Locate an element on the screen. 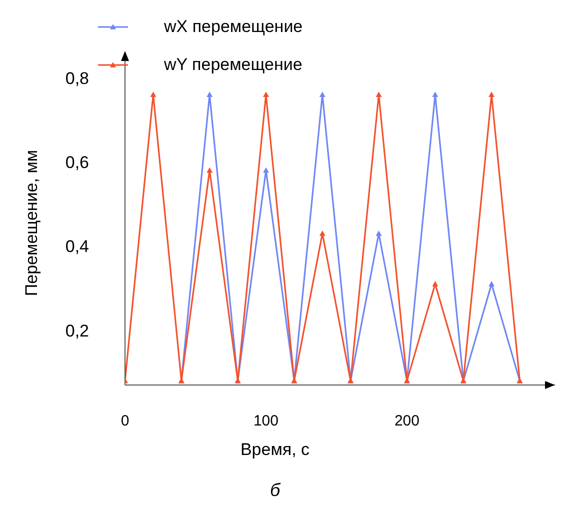 This screenshot has height=505, width=565. y-tick-label: 0,2 is located at coordinates (77, 330).